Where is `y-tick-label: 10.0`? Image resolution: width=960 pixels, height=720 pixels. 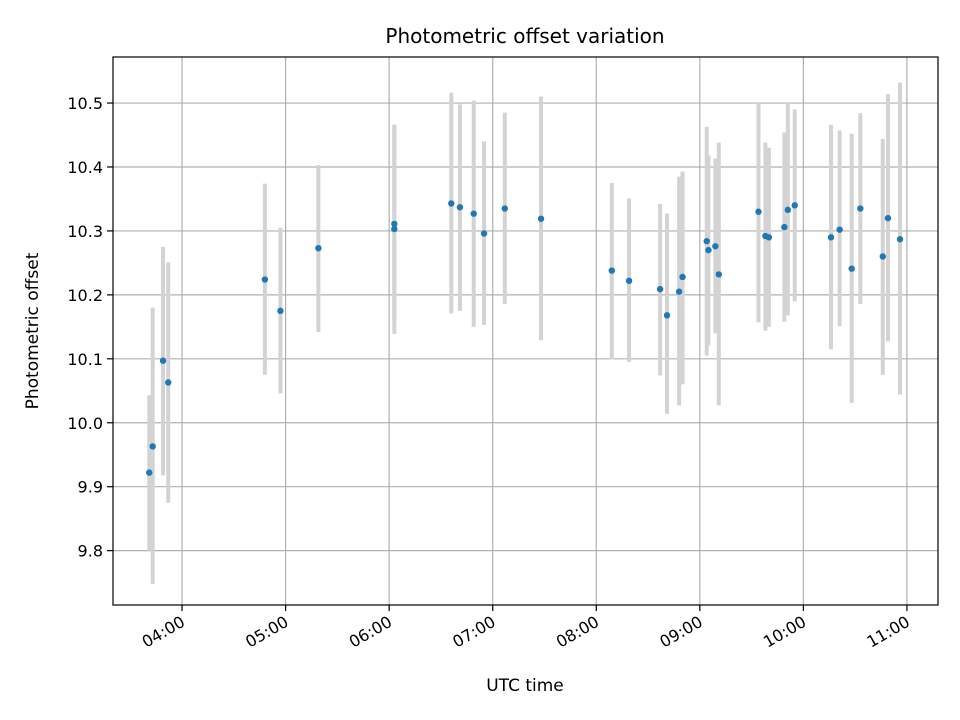 y-tick-label: 10.0 is located at coordinates (85, 423).